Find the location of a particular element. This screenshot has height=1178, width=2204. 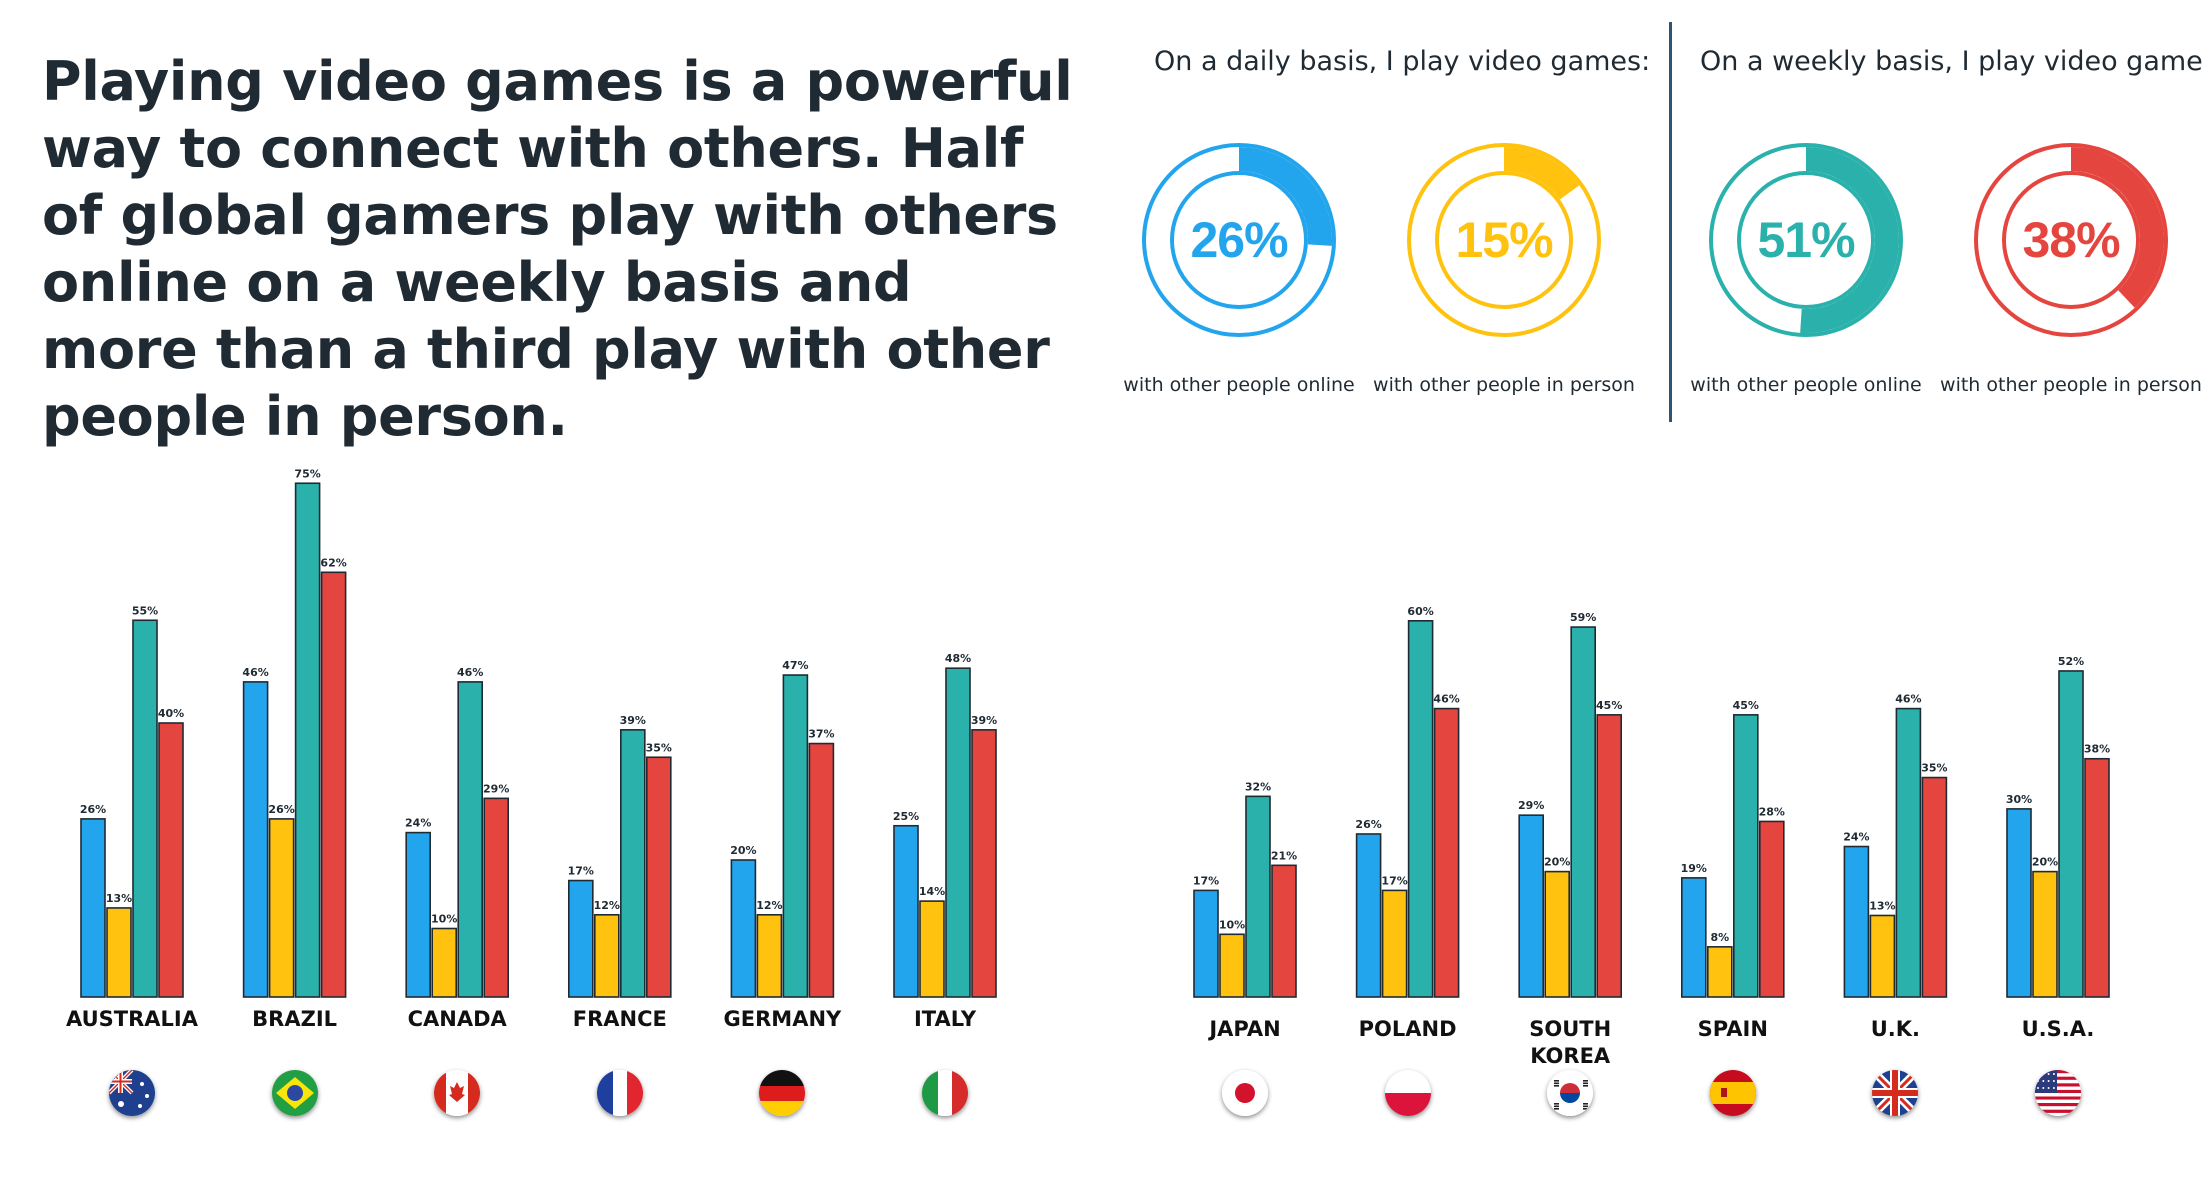

bar-value-label: 25% is located at coordinates (906, 816).